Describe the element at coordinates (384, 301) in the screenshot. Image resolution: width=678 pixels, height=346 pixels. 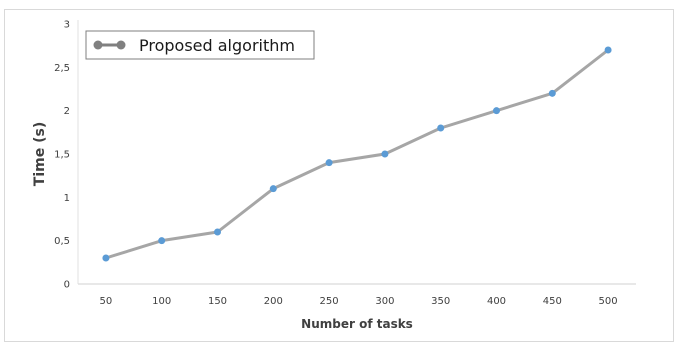
I see `x-tick-label: 300` at that location.